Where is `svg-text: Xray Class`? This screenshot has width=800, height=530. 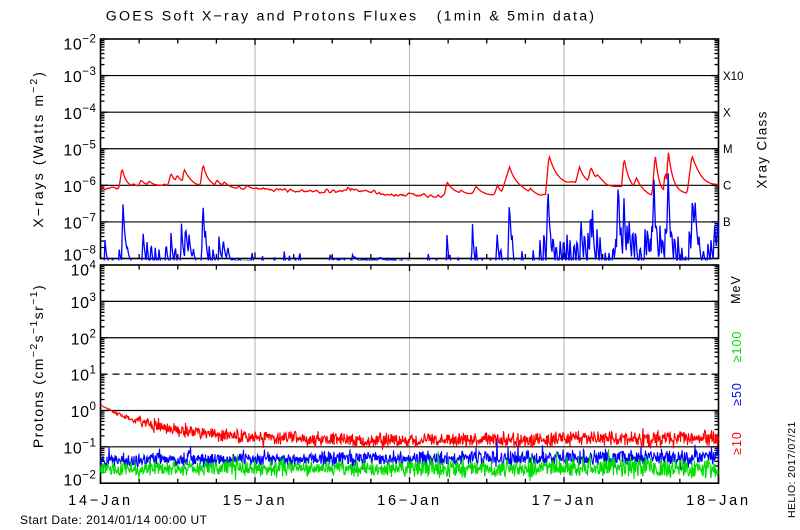 svg-text: Xray Class is located at coordinates (762, 149).